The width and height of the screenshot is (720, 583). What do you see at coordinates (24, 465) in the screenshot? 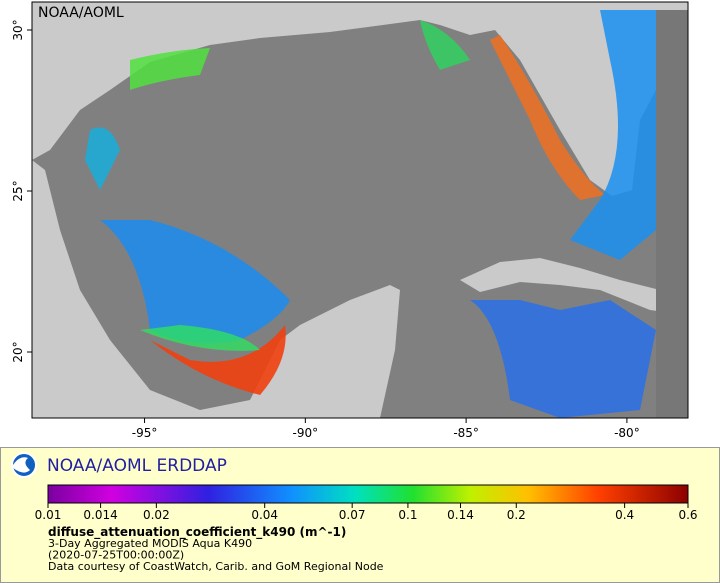
I see `noaa-logo` at bounding box center [24, 465].